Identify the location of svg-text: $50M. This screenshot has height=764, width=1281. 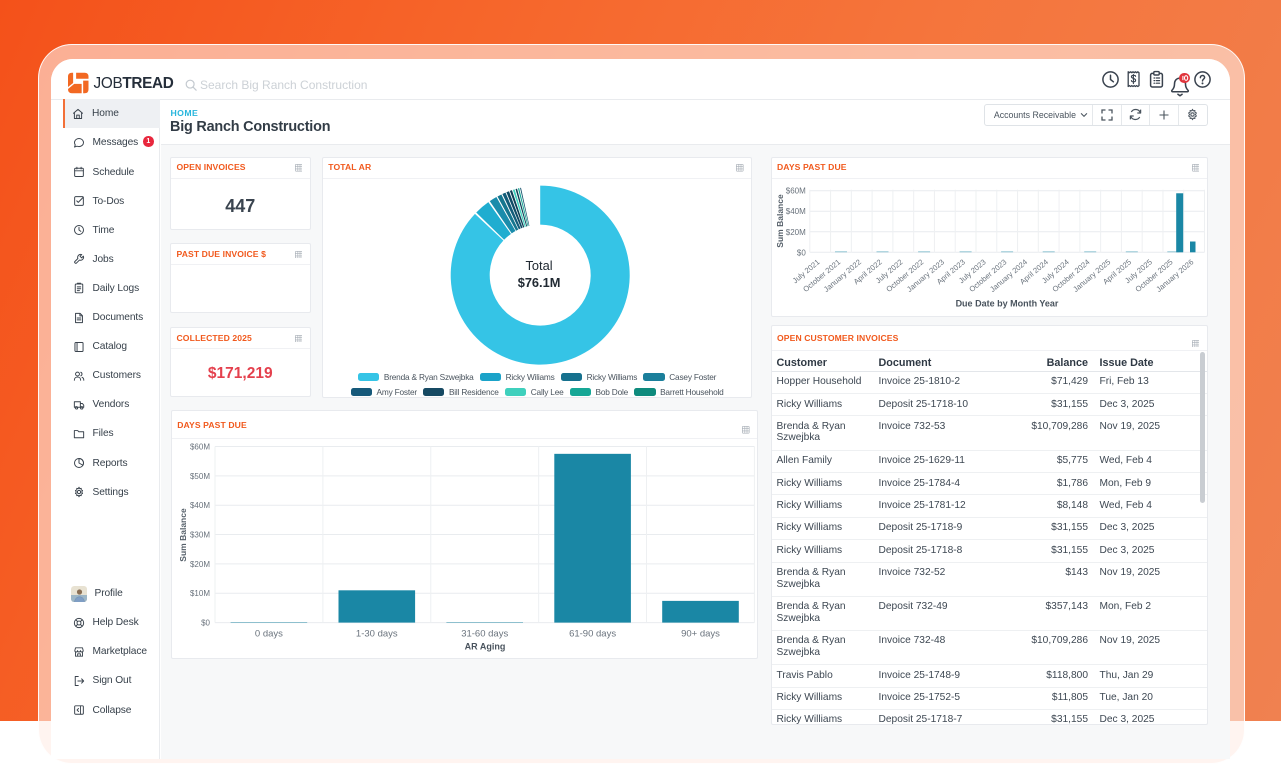
(200, 475).